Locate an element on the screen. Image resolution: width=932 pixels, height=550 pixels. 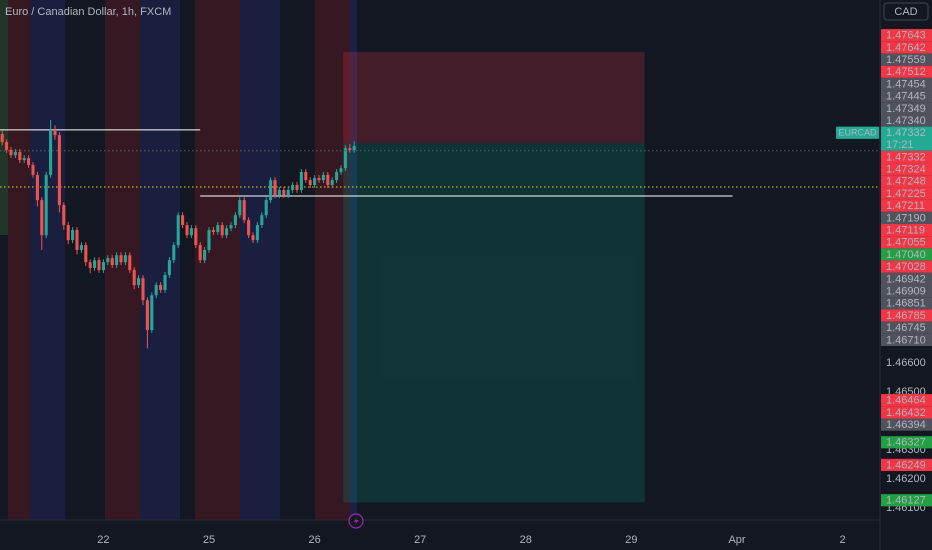
x-tick-label: 22 is located at coordinates (103, 540).